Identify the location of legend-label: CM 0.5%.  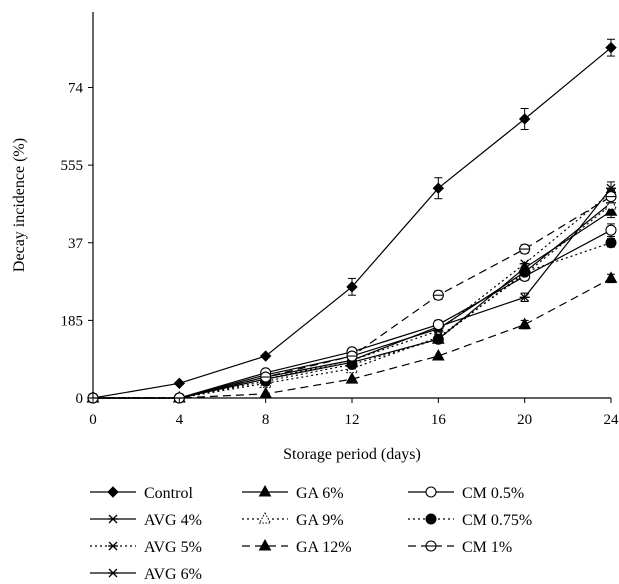
(493, 493).